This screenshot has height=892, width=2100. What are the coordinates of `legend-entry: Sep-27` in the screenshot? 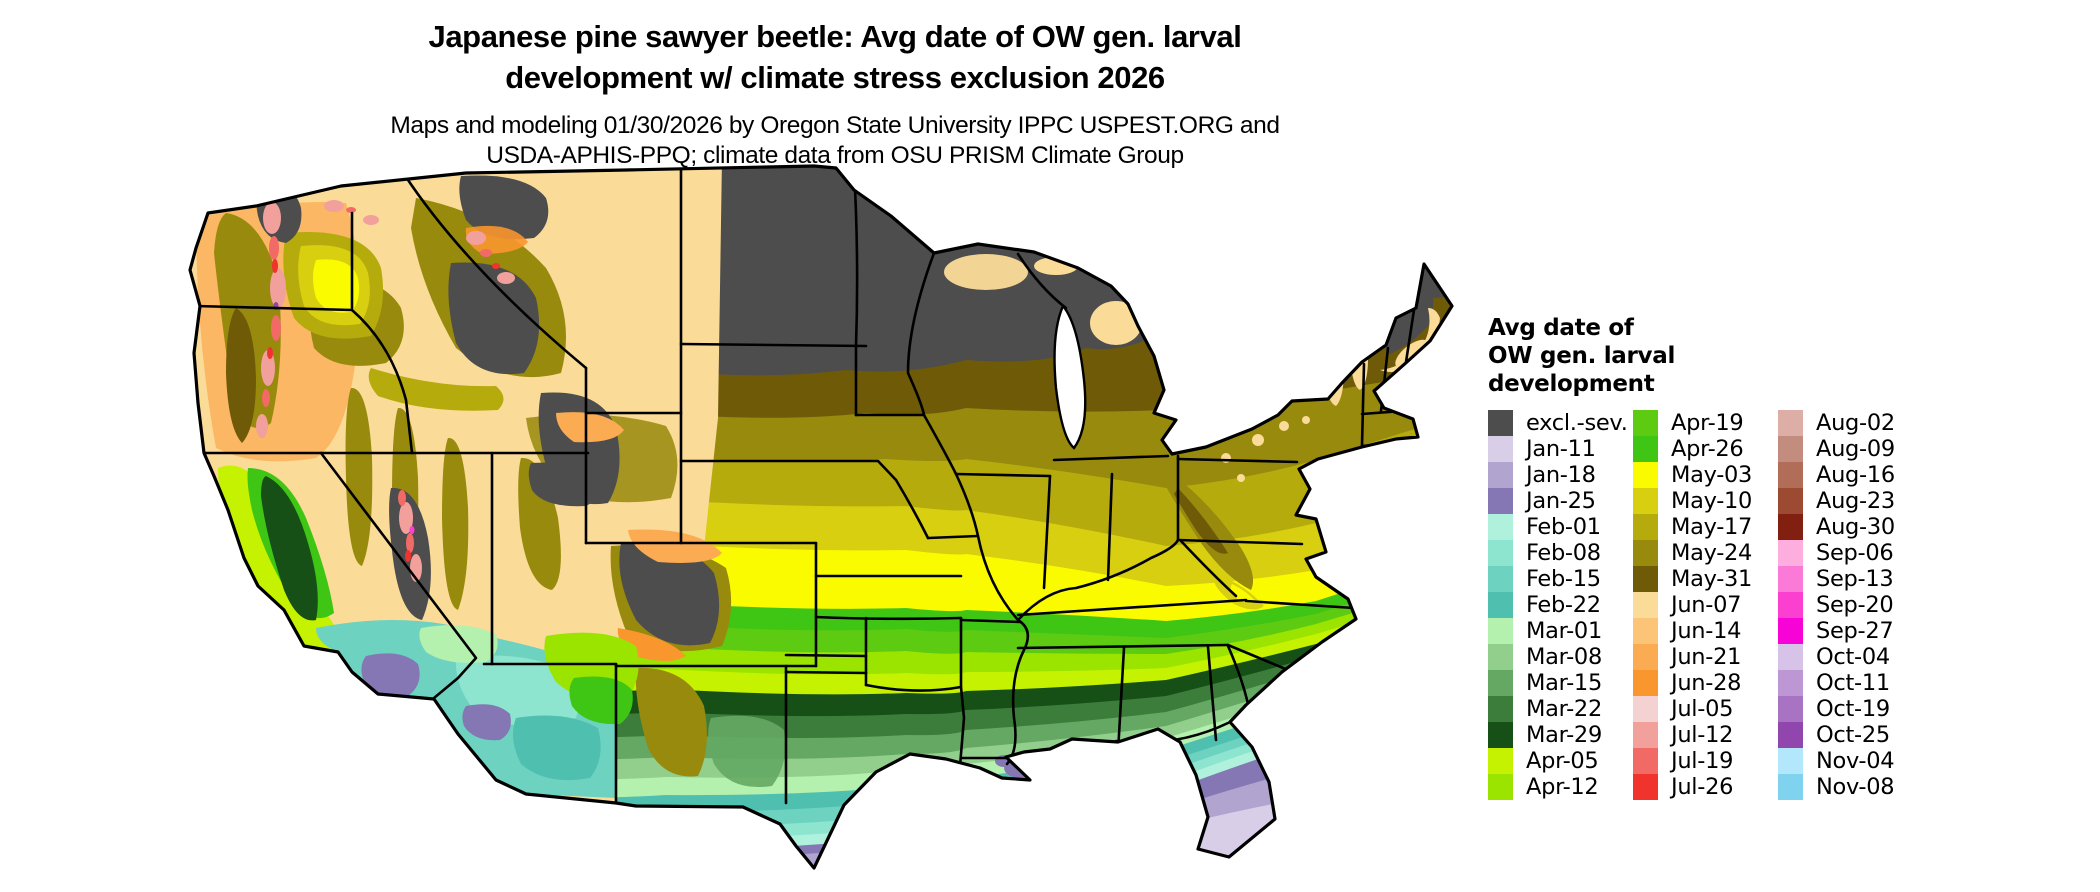 It's located at (1858, 631).